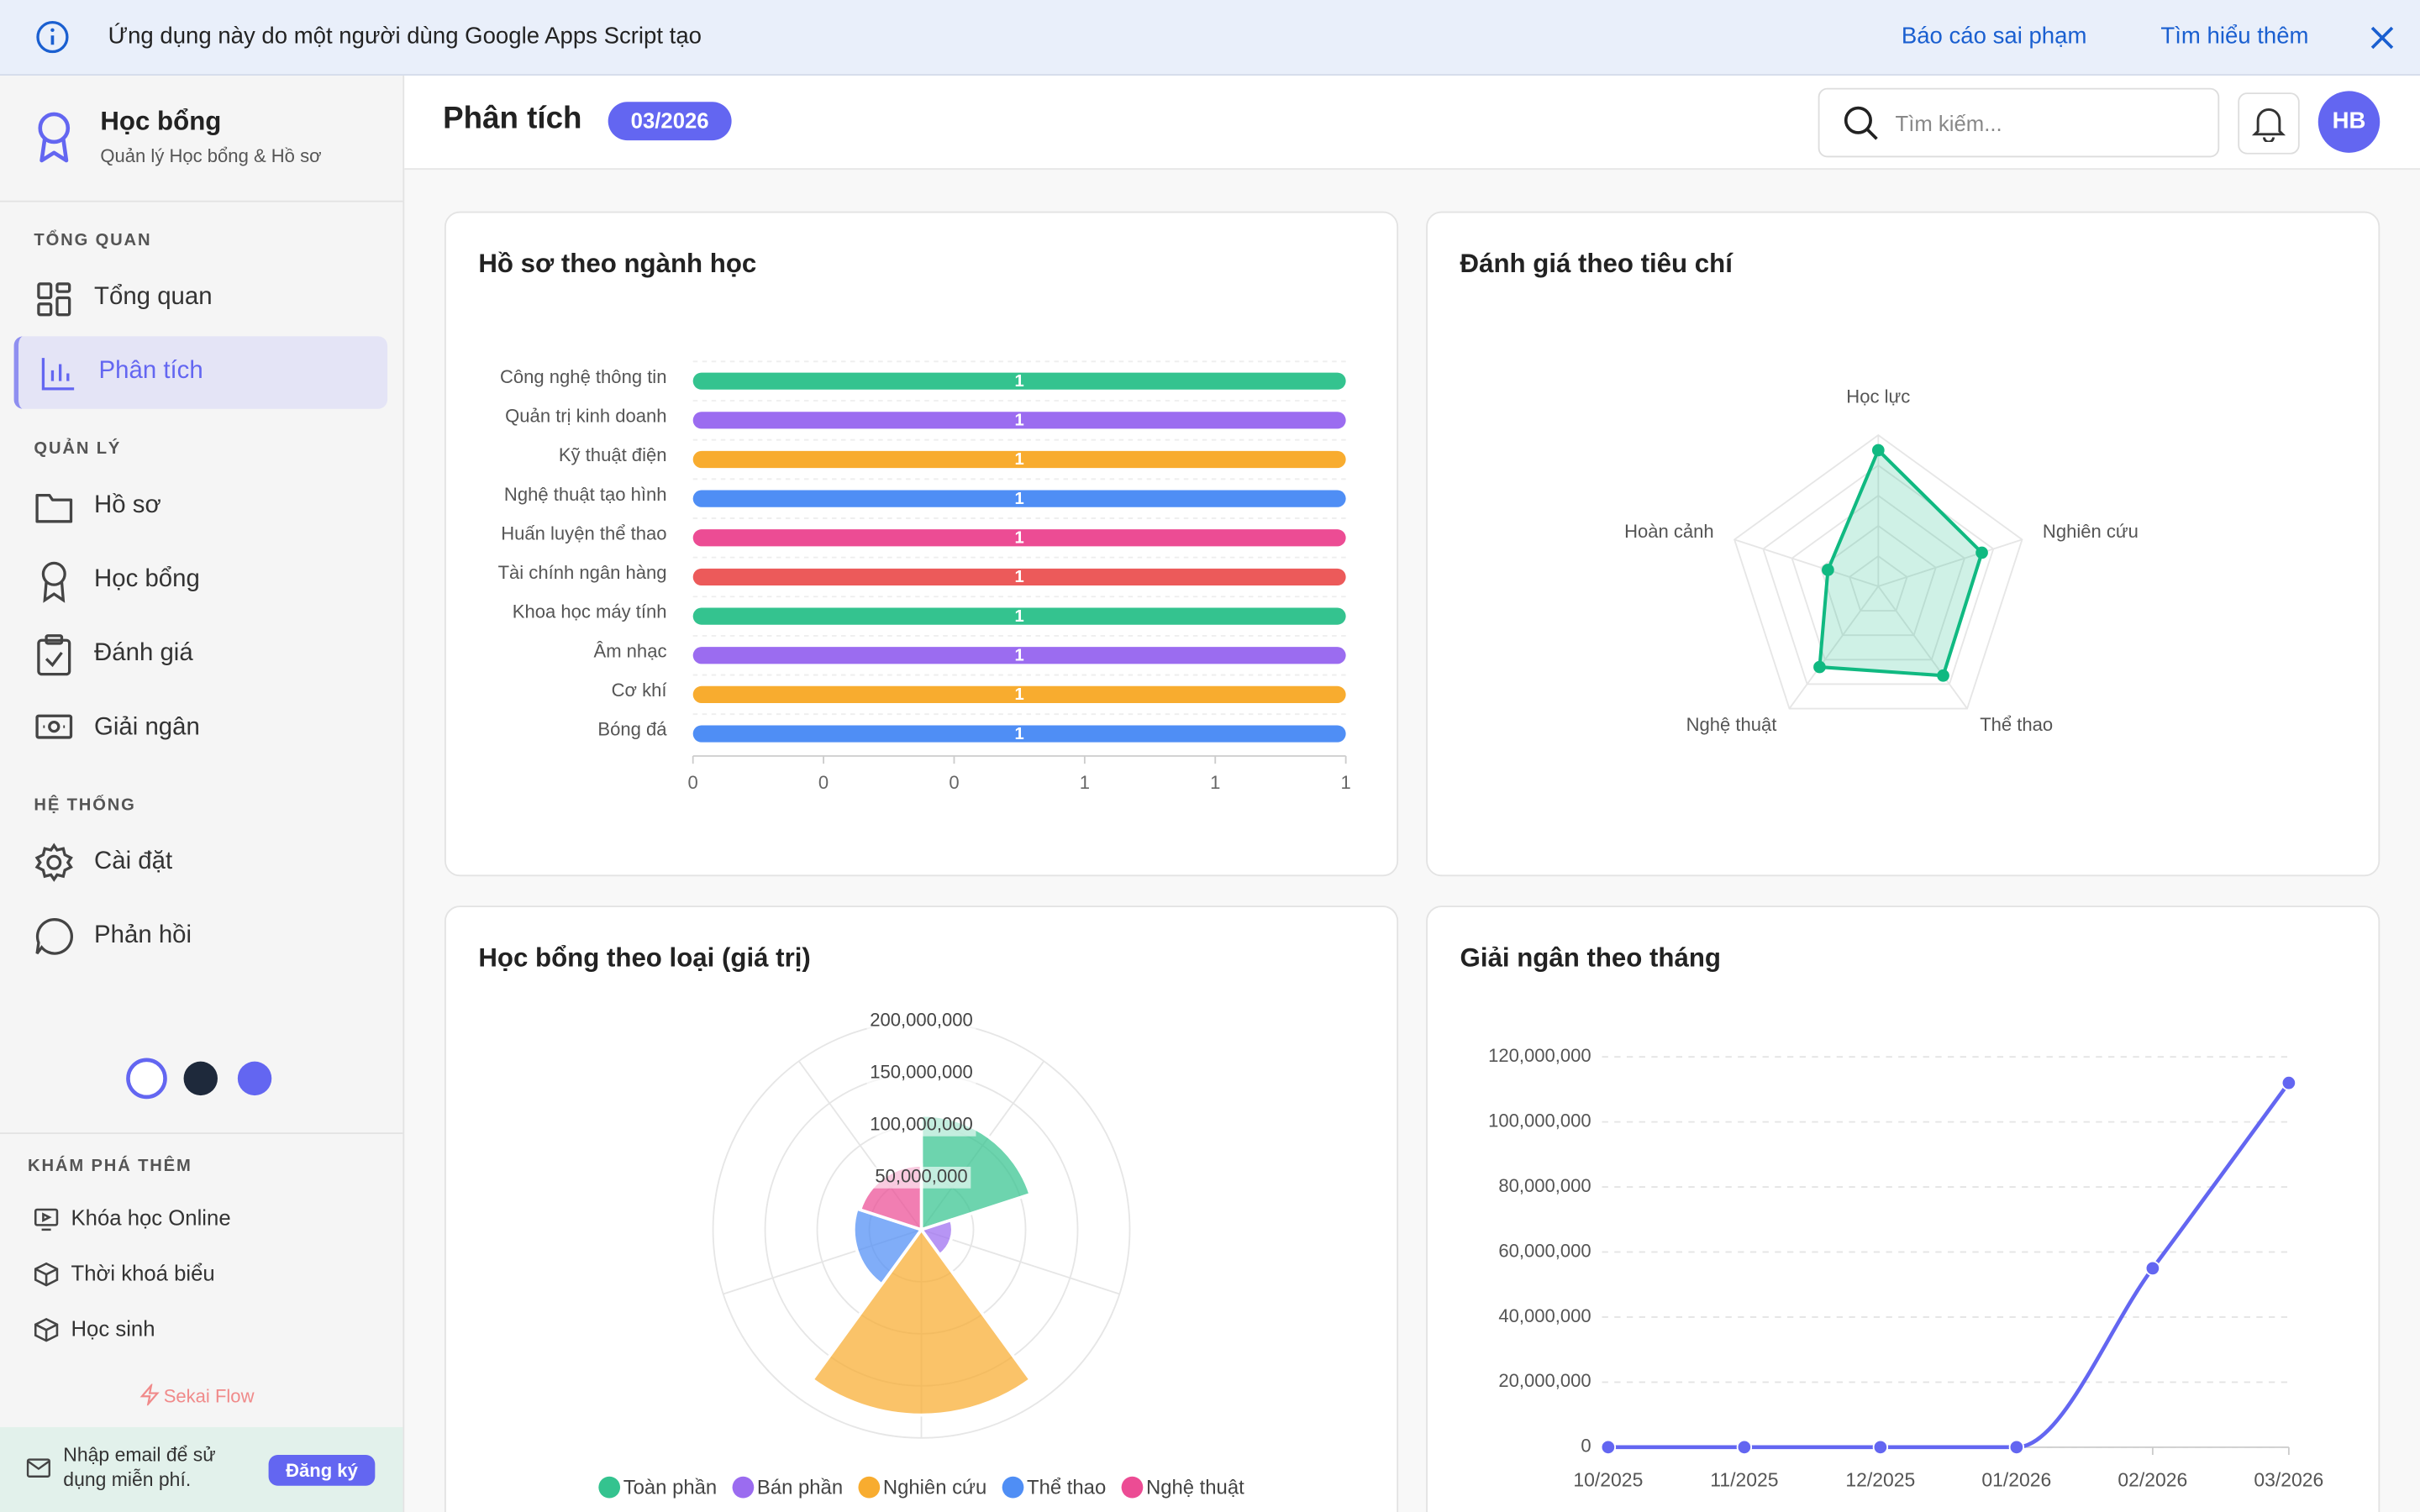 This screenshot has height=1512, width=2420. What do you see at coordinates (143, 935) in the screenshot?
I see `nav-item: Phản hồi` at bounding box center [143, 935].